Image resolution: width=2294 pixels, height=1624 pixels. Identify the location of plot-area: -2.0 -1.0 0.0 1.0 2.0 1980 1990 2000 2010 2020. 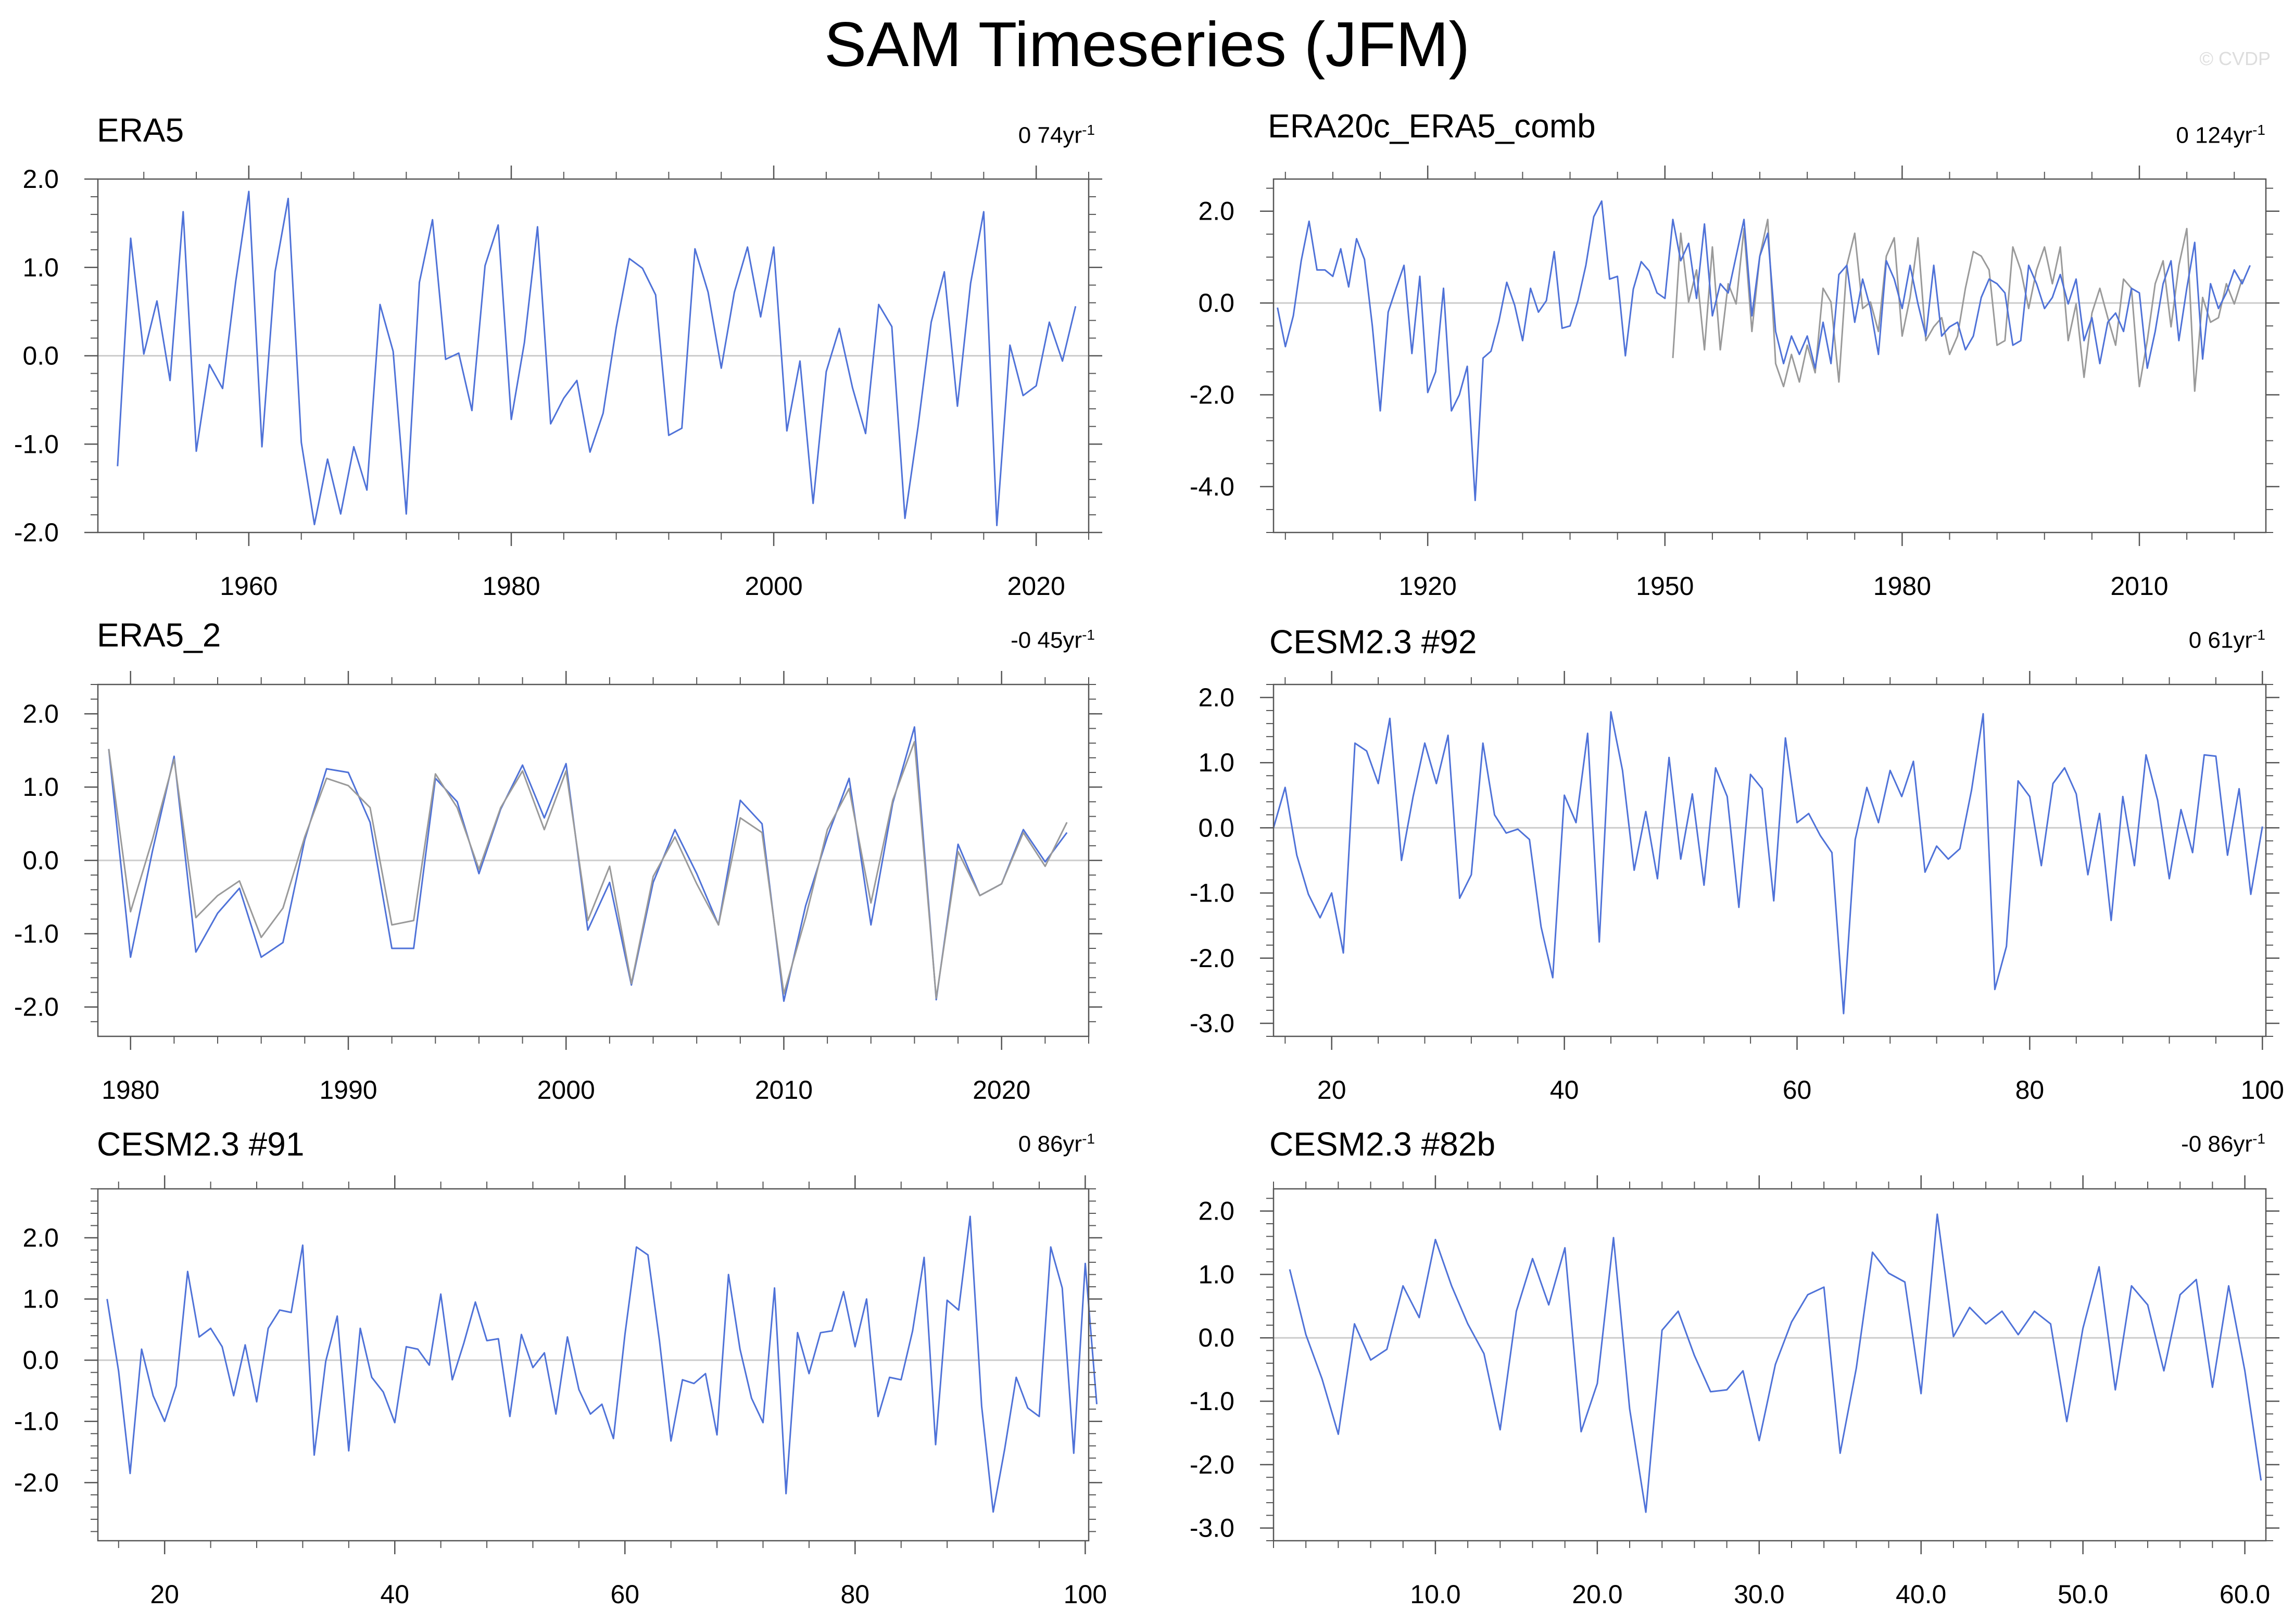
(558, 888).